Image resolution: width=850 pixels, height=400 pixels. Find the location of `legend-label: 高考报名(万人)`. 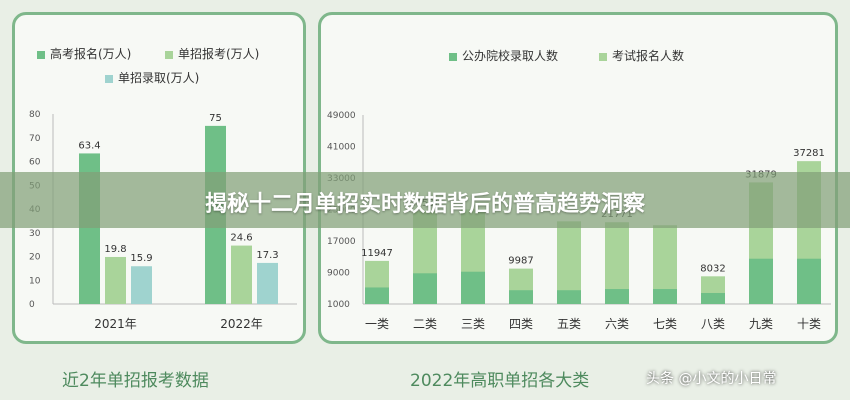

legend-label: 高考报名(万人) is located at coordinates (91, 54).